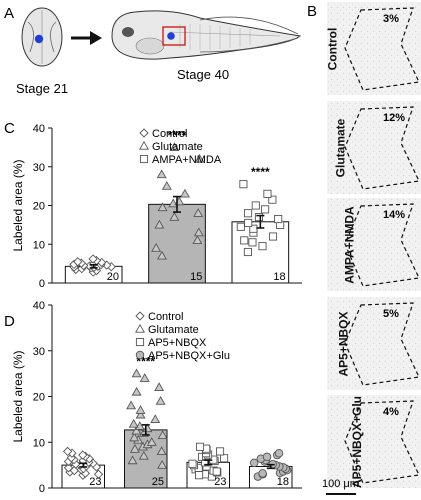 This screenshot has width=421, height=500. What do you see at coordinates (349, 244) in the screenshot?
I see `row-label: AMPA+NMDA` at bounding box center [349, 244].